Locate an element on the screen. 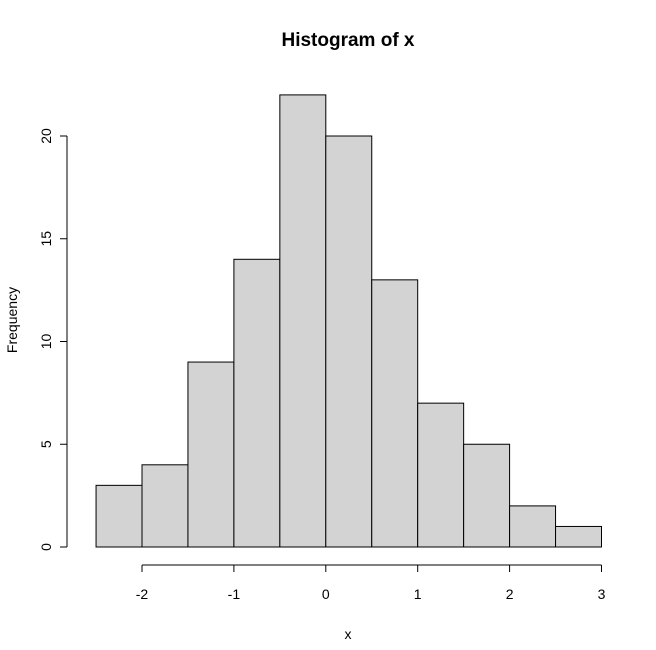  chart-title: Histogram of x is located at coordinates (347, 40).